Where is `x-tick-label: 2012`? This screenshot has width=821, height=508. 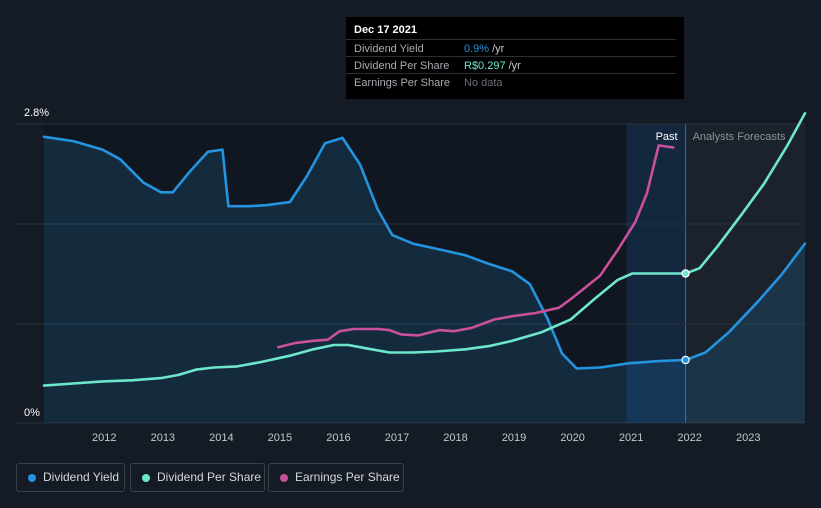
x-tick-label: 2012 is located at coordinates (104, 438).